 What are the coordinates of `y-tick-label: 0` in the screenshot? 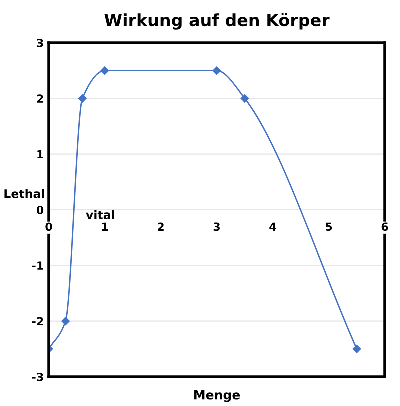 It's located at (40, 210).